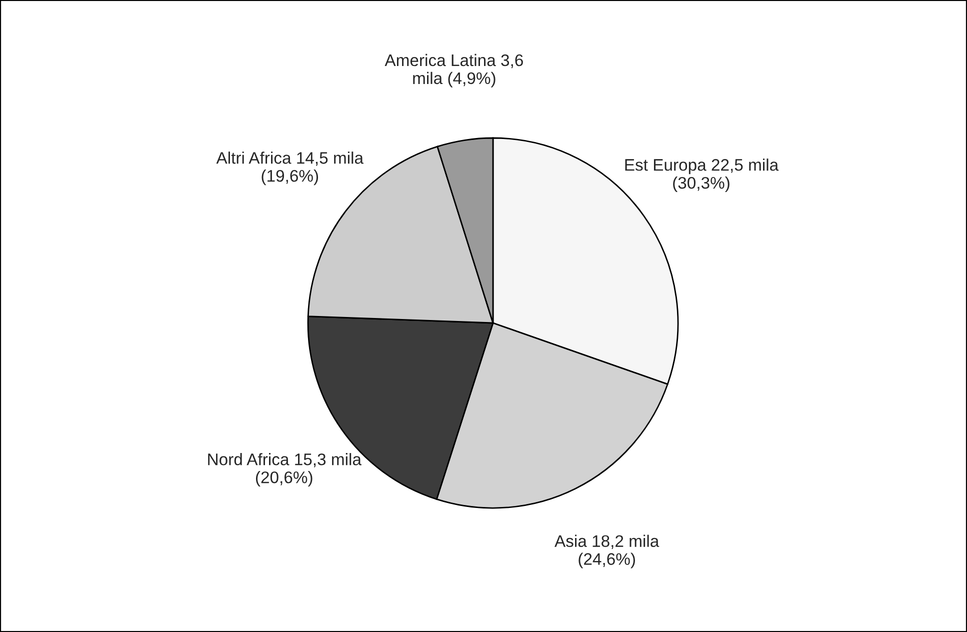 The image size is (967, 632). What do you see at coordinates (285, 470) in the screenshot?
I see `slice-label: Nord Africa 15,3 mila (20,6%)` at bounding box center [285, 470].